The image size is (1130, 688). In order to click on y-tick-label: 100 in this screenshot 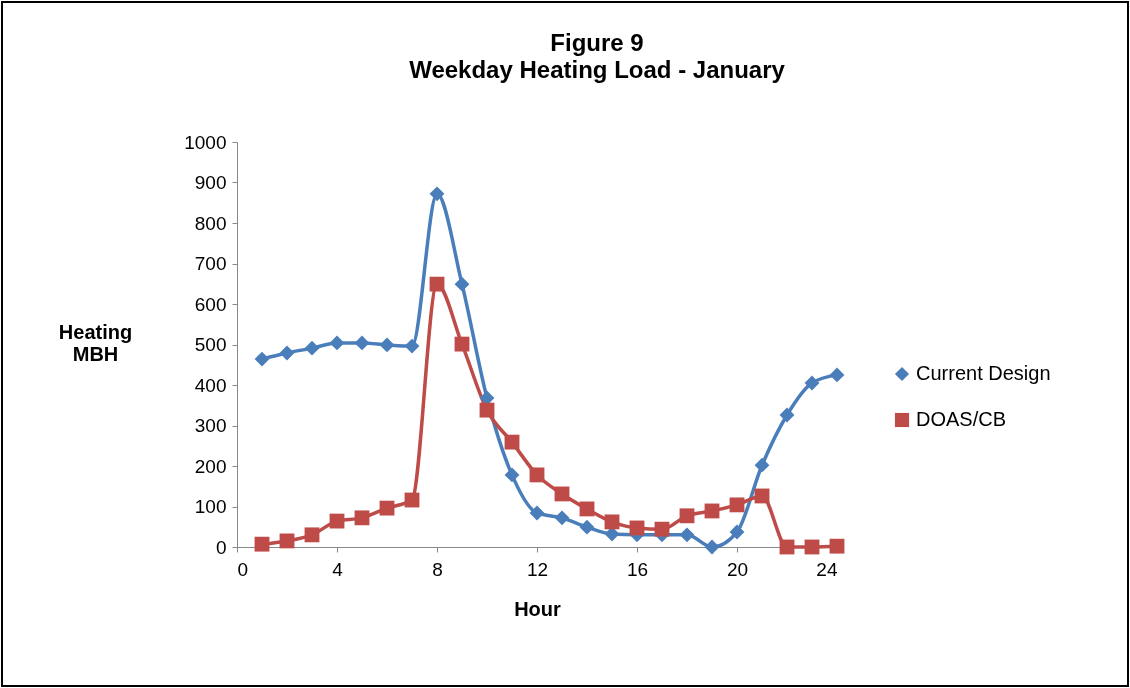, I will do `click(210, 506)`.